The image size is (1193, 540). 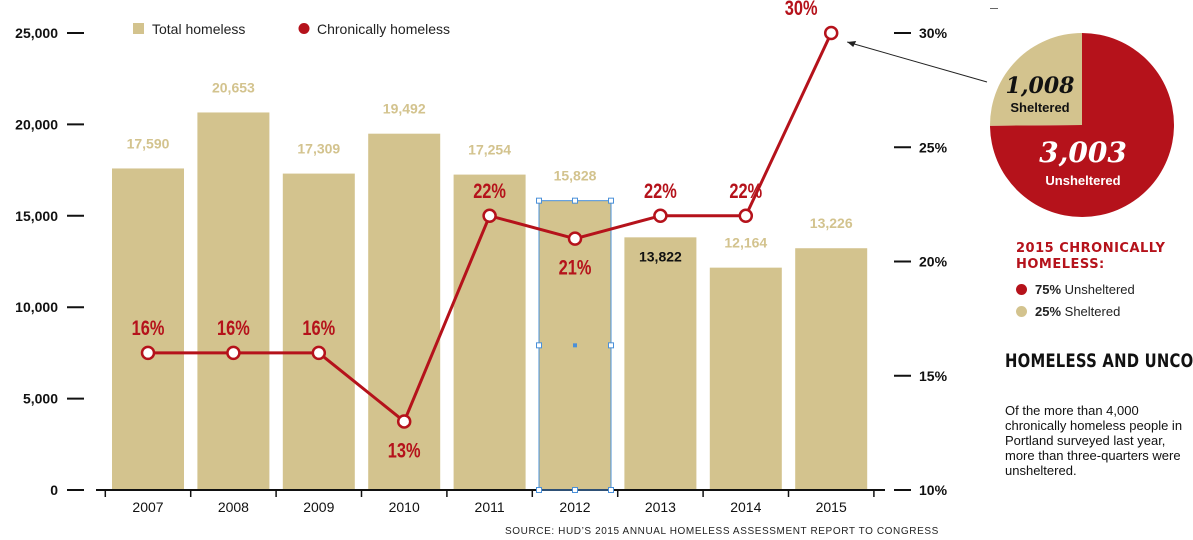 I want to click on right-tick-label: 25%, so click(x=933, y=147).